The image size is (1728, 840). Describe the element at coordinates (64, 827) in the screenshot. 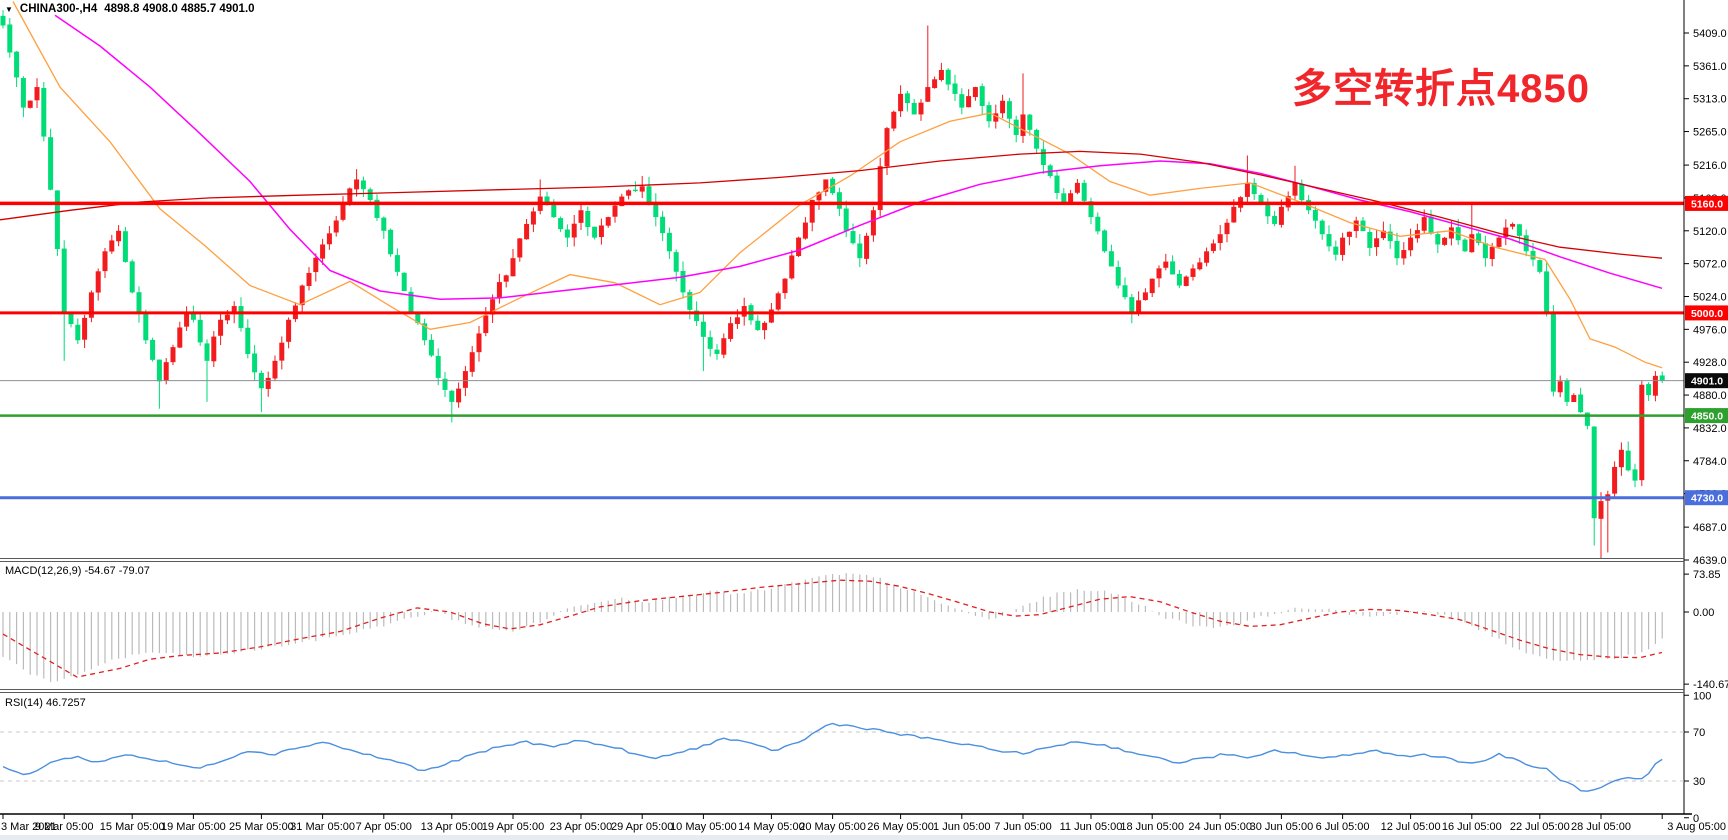

I see `date-label: 9 Mar 05:00` at that location.